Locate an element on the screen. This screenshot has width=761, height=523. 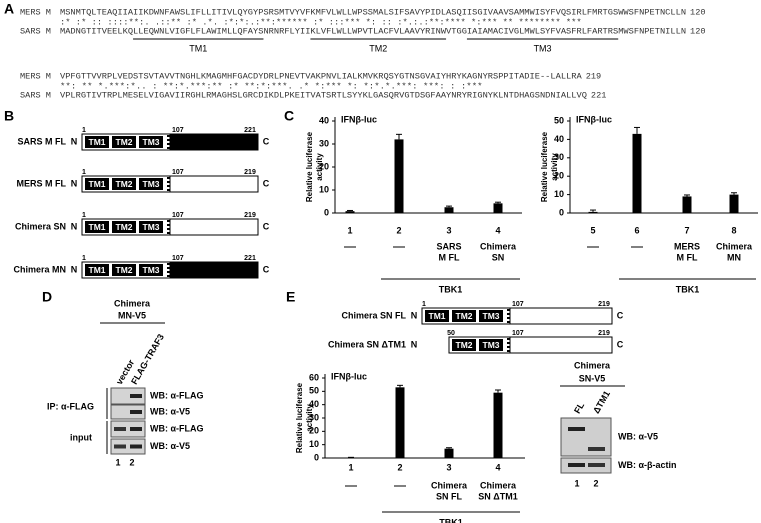
position-label: 50 is located at coordinates (451, 333).